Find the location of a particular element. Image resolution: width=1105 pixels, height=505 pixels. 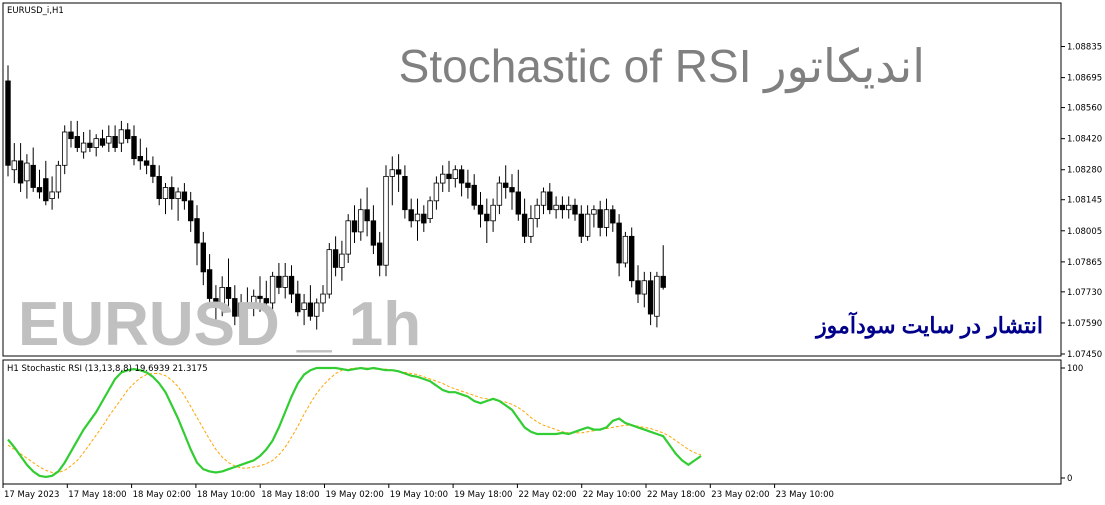

price-tick-label: 1.07865 is located at coordinates (1084, 263).